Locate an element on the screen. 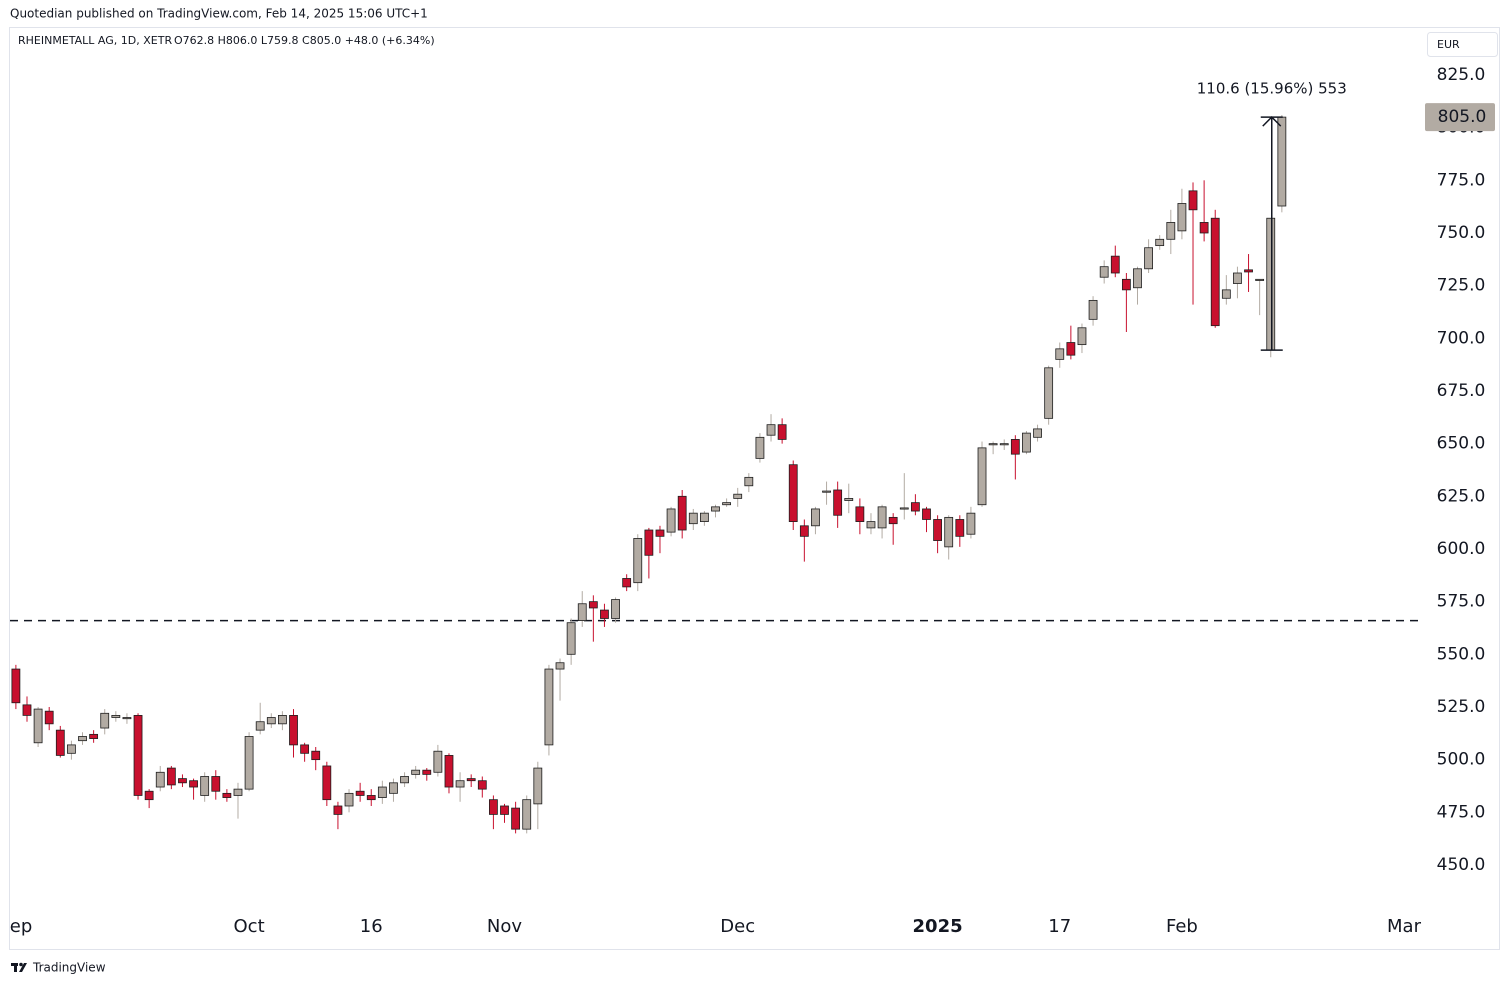  y-tick-label: 675.0 is located at coordinates (1461, 391).